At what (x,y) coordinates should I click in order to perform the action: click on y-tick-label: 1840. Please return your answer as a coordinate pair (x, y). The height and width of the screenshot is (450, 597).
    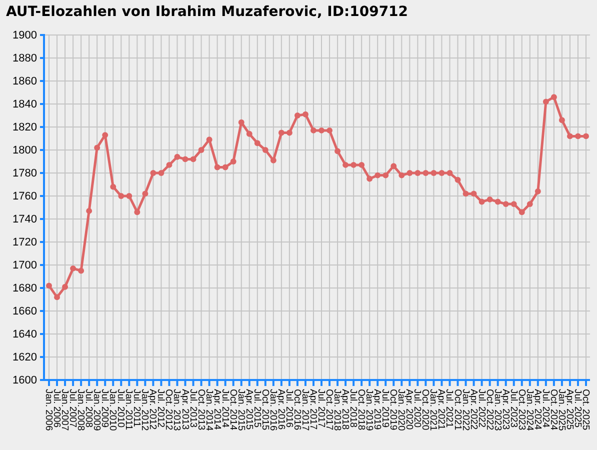
    Looking at the image, I should click on (24, 104).